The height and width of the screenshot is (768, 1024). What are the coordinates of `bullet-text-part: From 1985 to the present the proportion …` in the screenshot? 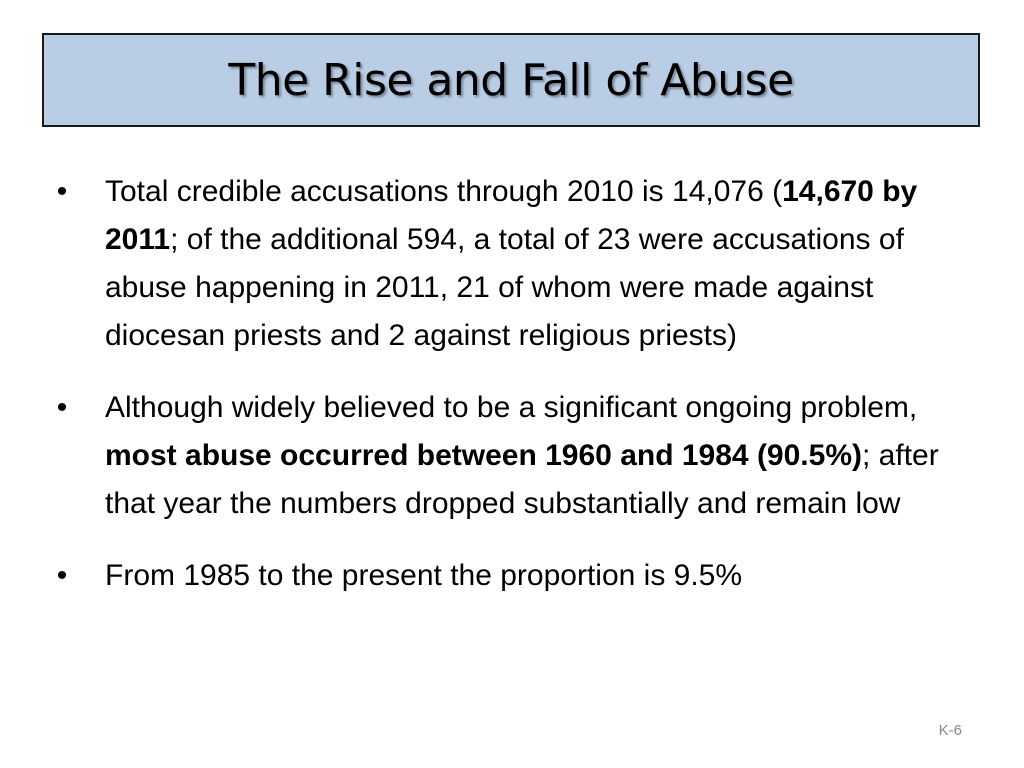 It's located at (424, 575).